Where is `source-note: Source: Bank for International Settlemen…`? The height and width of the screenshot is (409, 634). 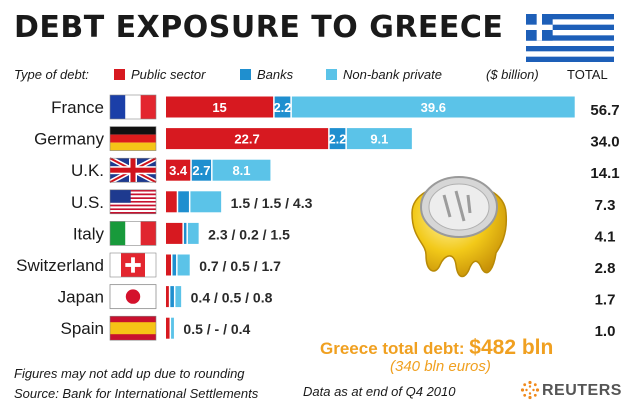 source-note: Source: Bank for International Settlemen… is located at coordinates (136, 393).